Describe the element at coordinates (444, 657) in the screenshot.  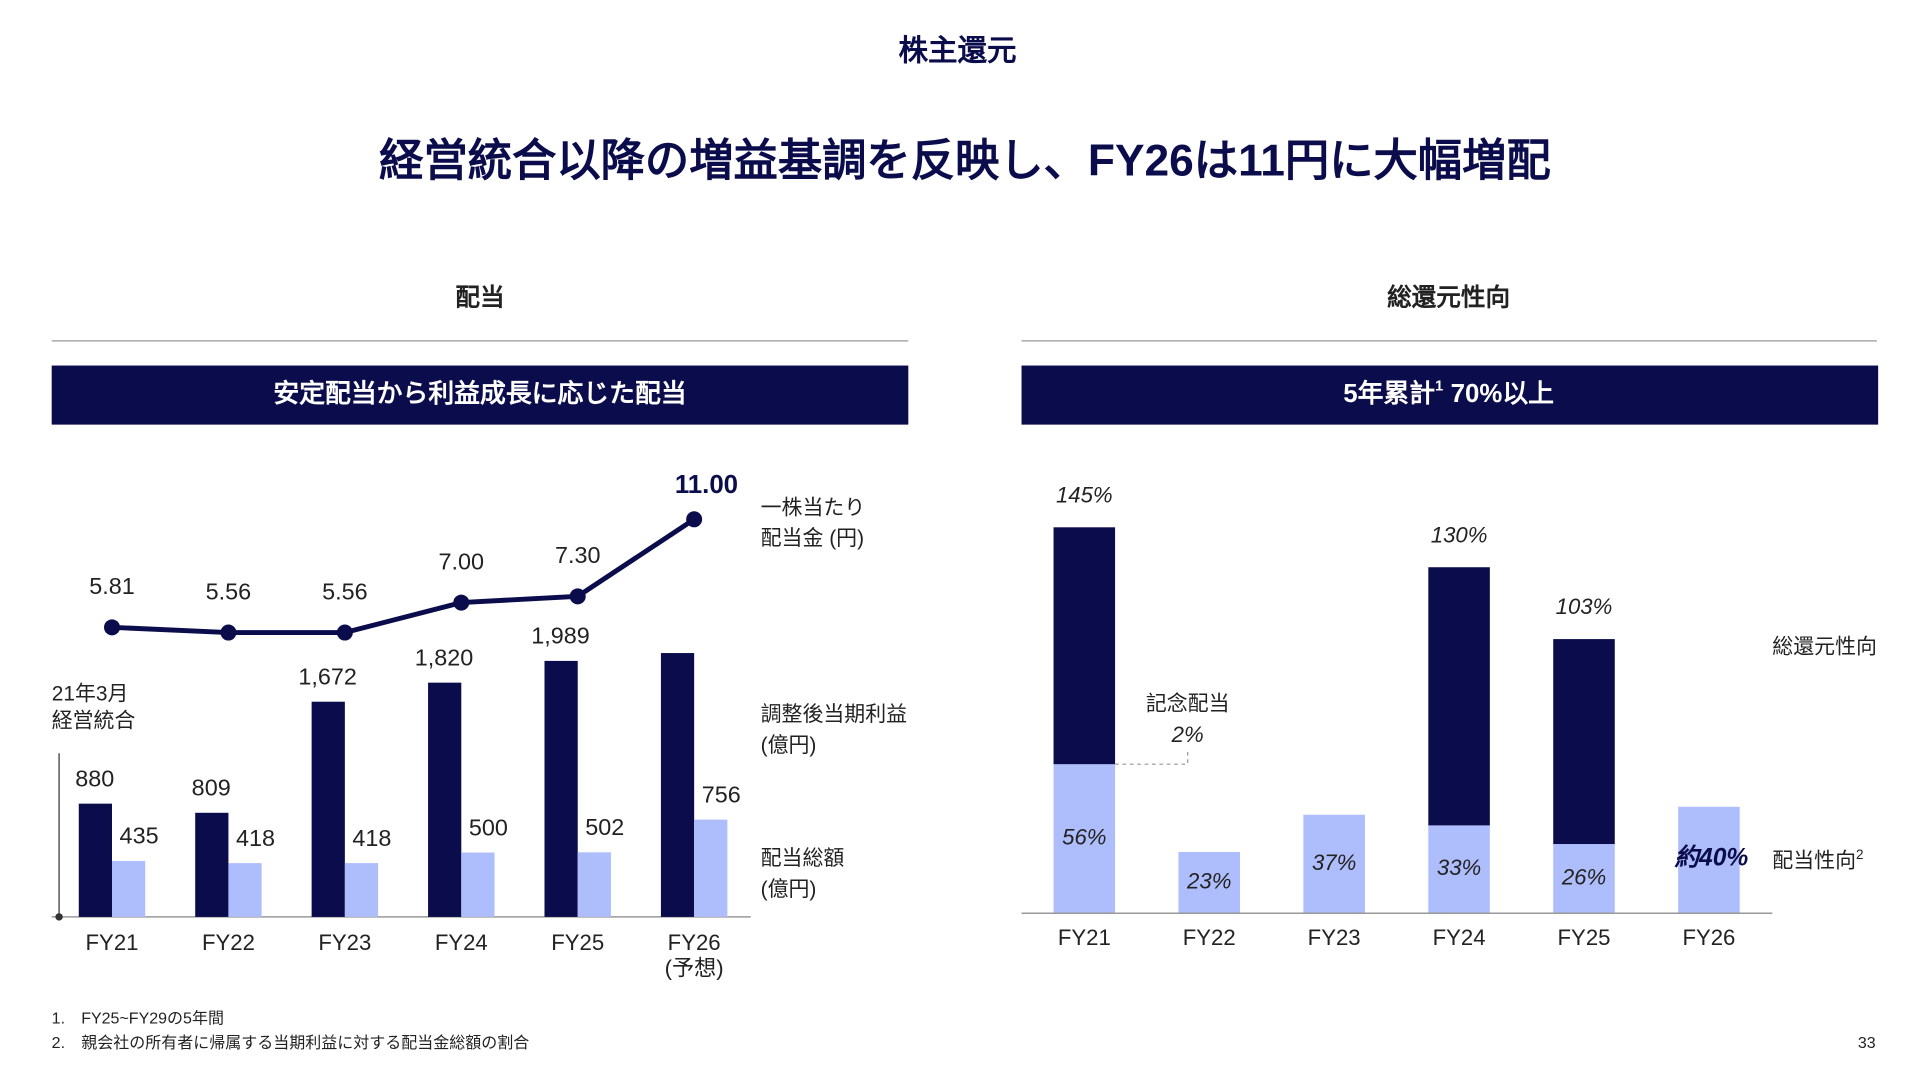
I see `data-label: 1,820` at that location.